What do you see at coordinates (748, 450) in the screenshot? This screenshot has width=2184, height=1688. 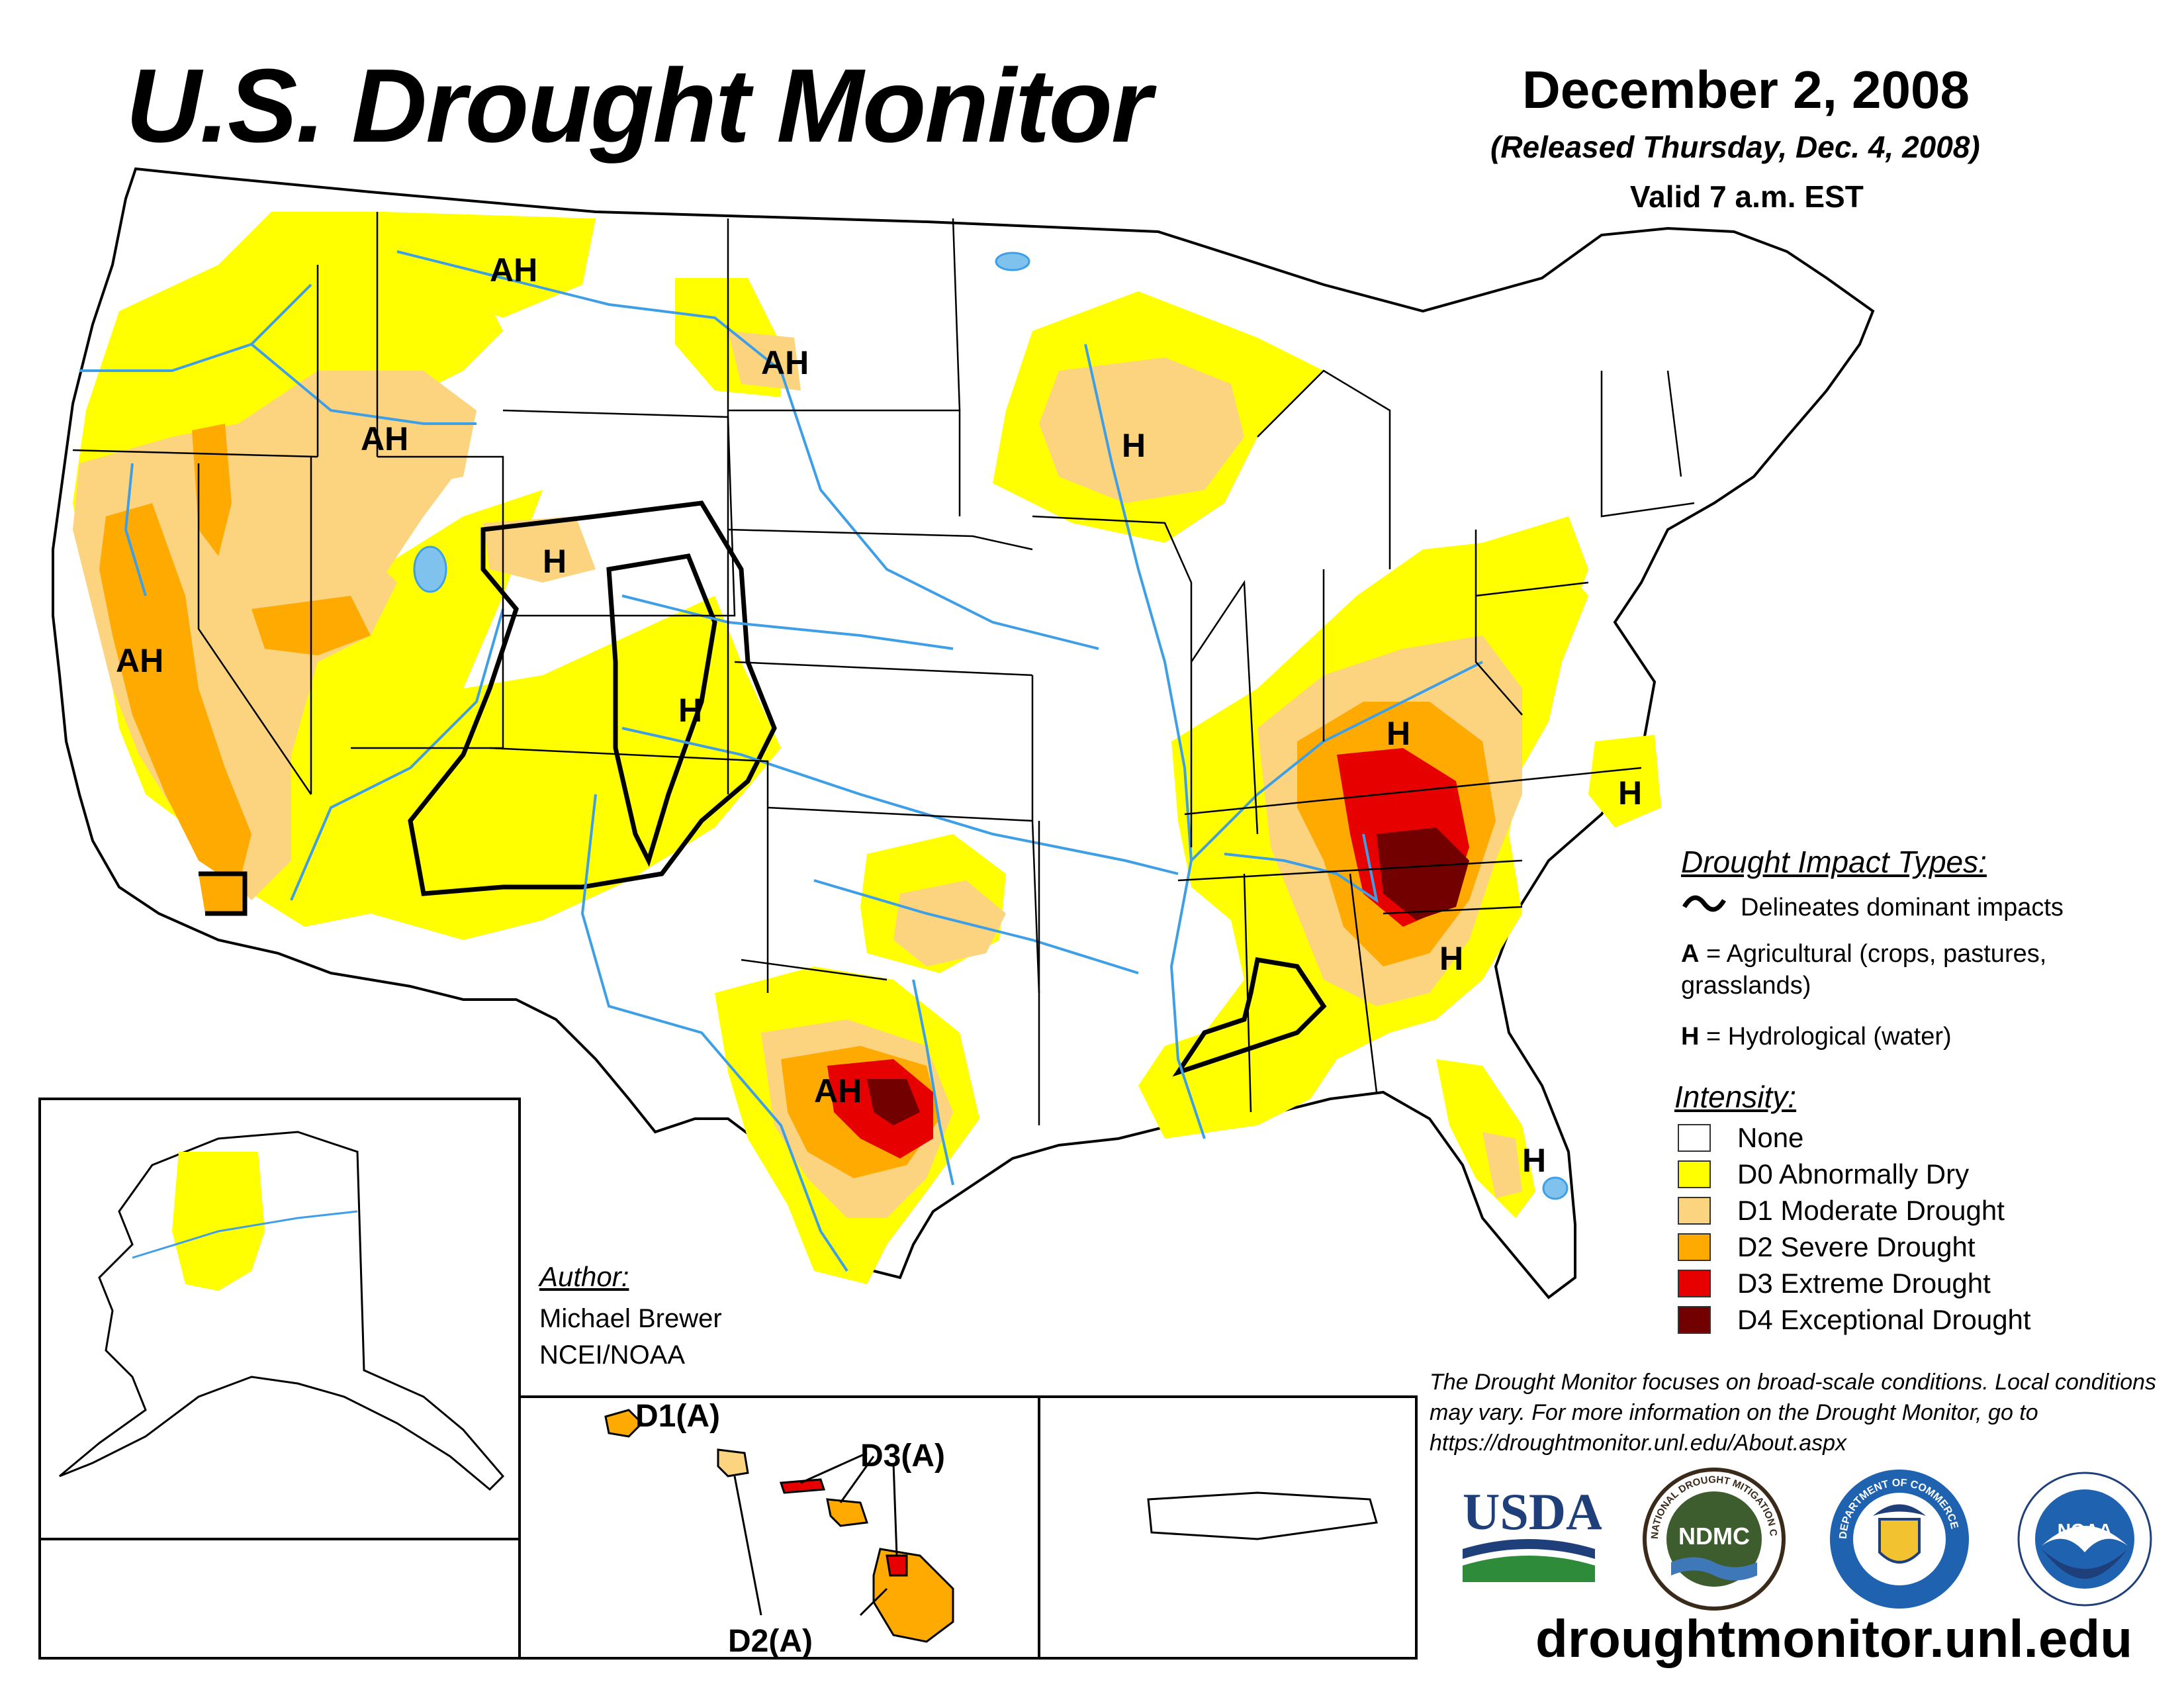 I see `river-missouri` at bounding box center [748, 450].